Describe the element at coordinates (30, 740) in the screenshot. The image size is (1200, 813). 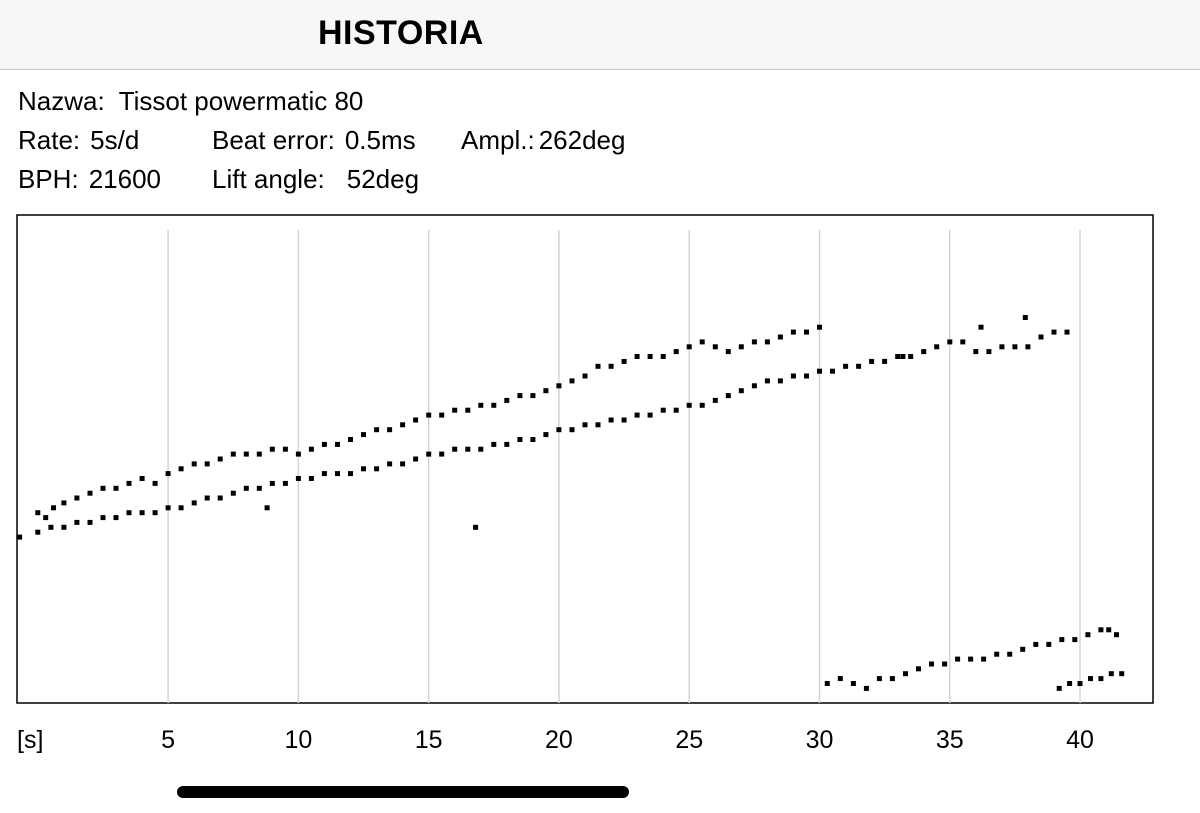
I see `x-axis-label: [s]` at that location.